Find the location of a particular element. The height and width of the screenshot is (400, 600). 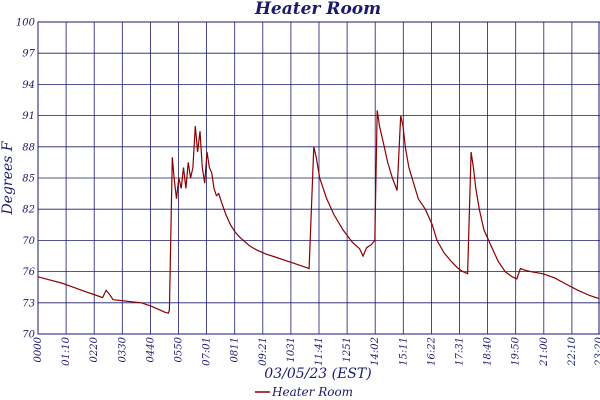

x-tick-label: 1031 is located at coordinates (291, 349).